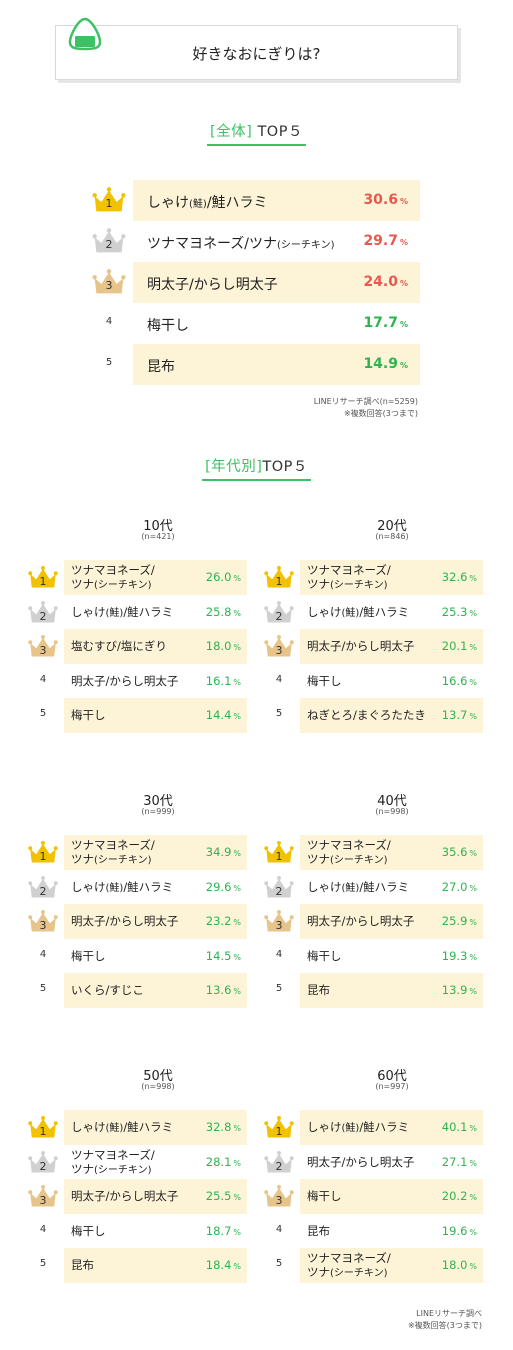  I want to click on value-number: 18.0, so click(218, 646).